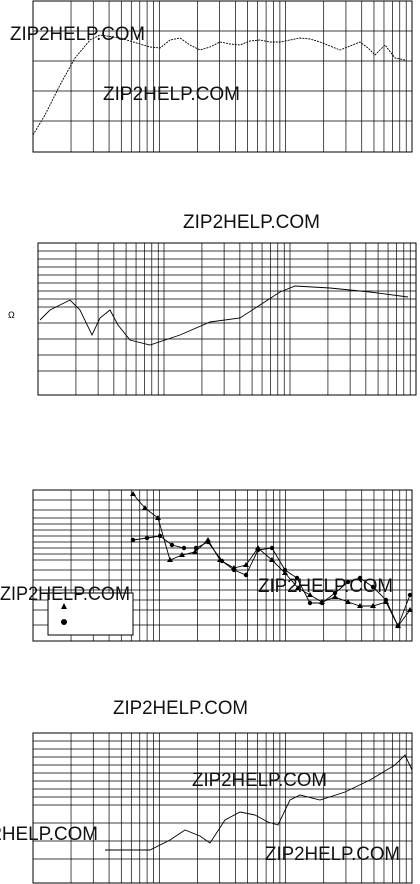  I want to click on legend-triangle, so click(64, 606).